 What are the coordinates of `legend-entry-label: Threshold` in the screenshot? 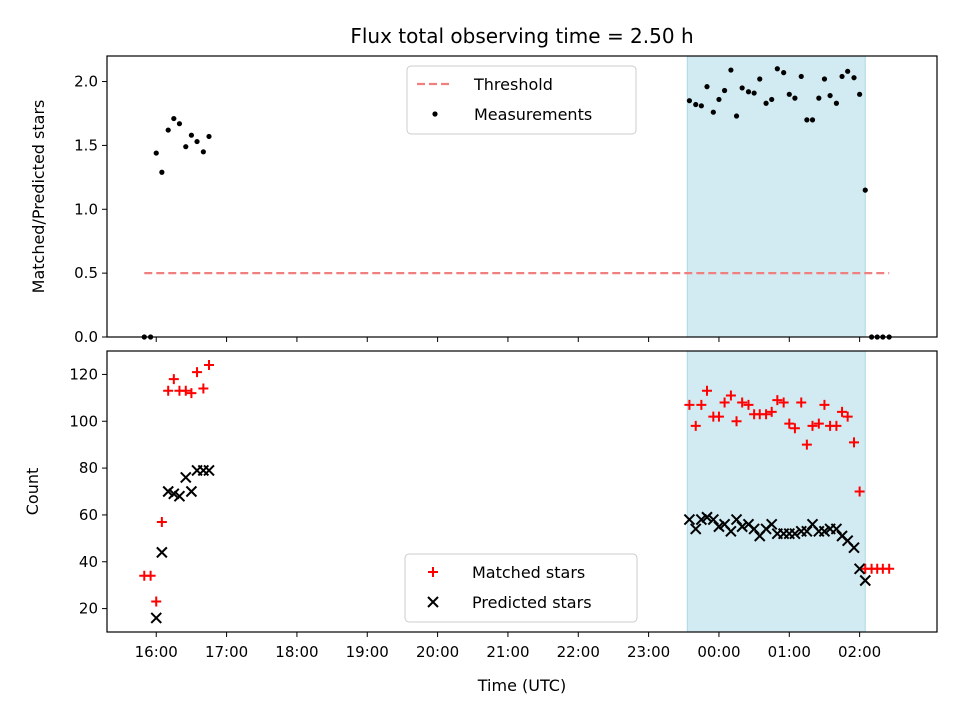 It's located at (513, 84).